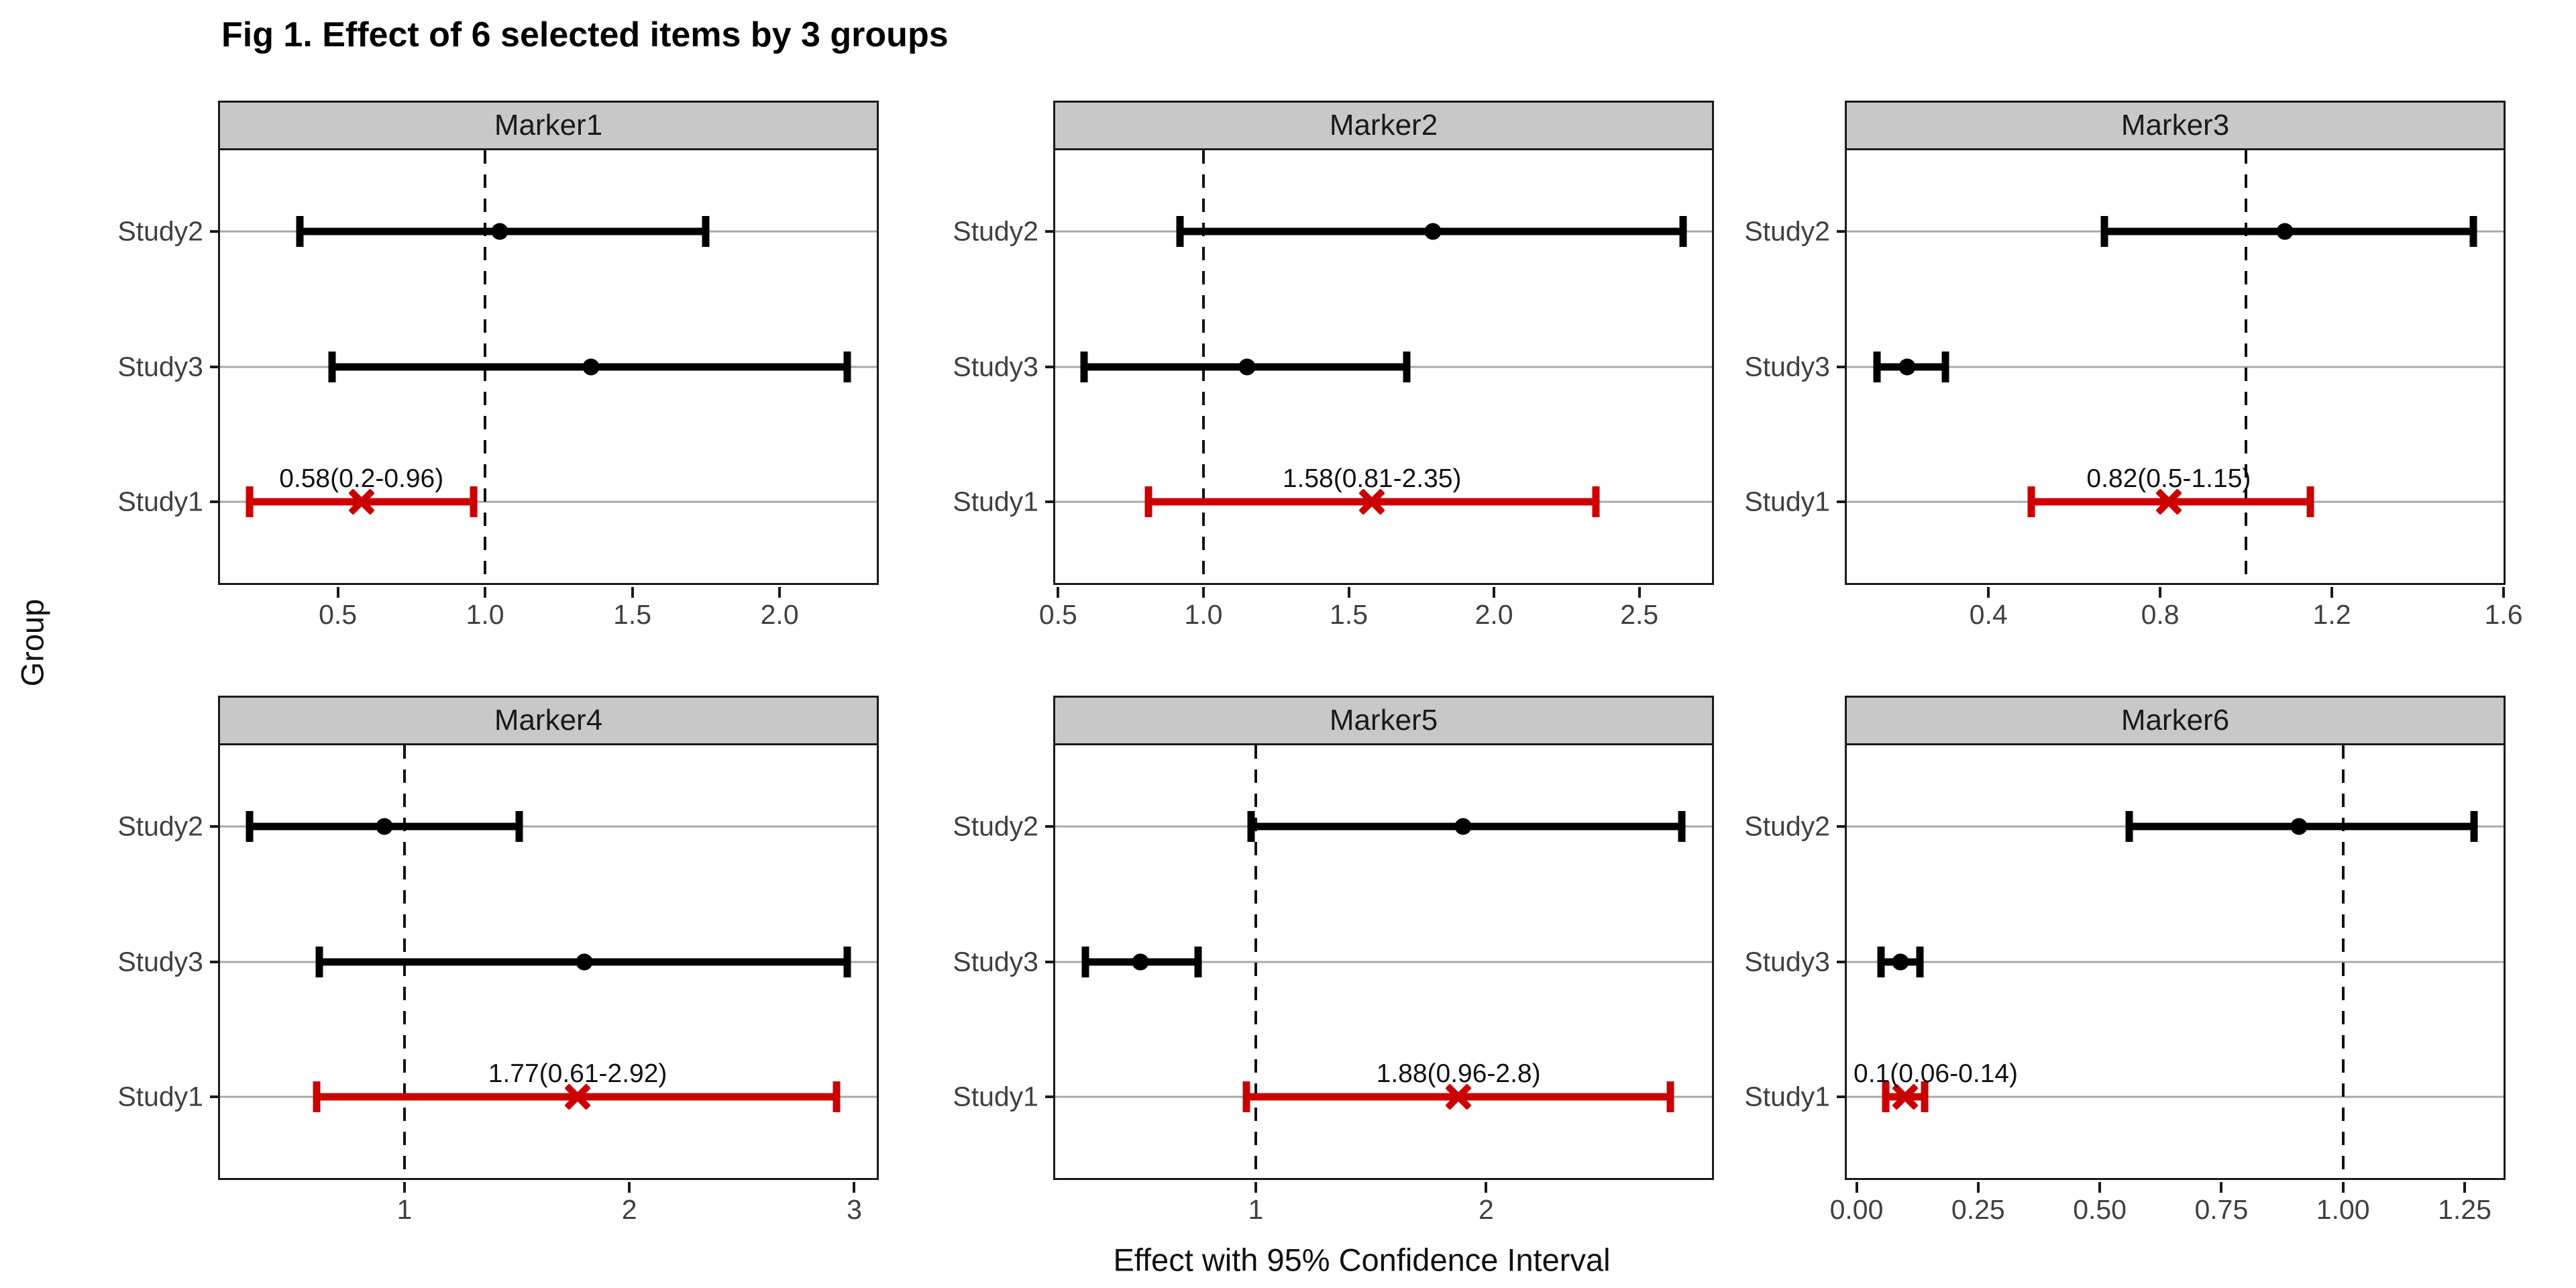  Describe the element at coordinates (854, 1209) in the screenshot. I see `x-tick-label: 3` at that location.